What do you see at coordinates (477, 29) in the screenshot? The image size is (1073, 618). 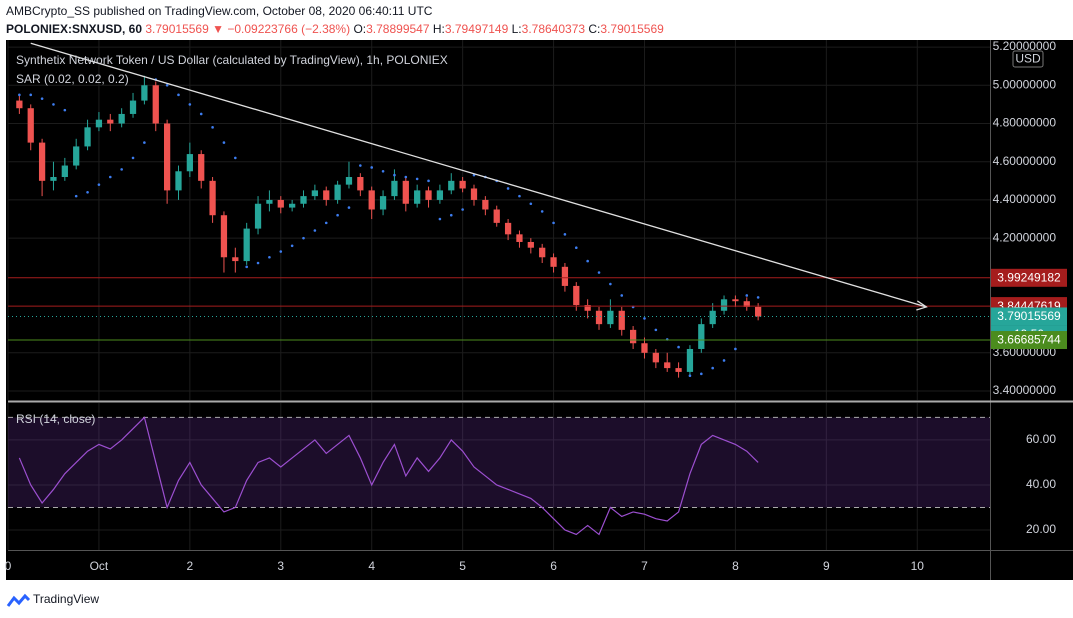 I see `h: 3.79497149` at bounding box center [477, 29].